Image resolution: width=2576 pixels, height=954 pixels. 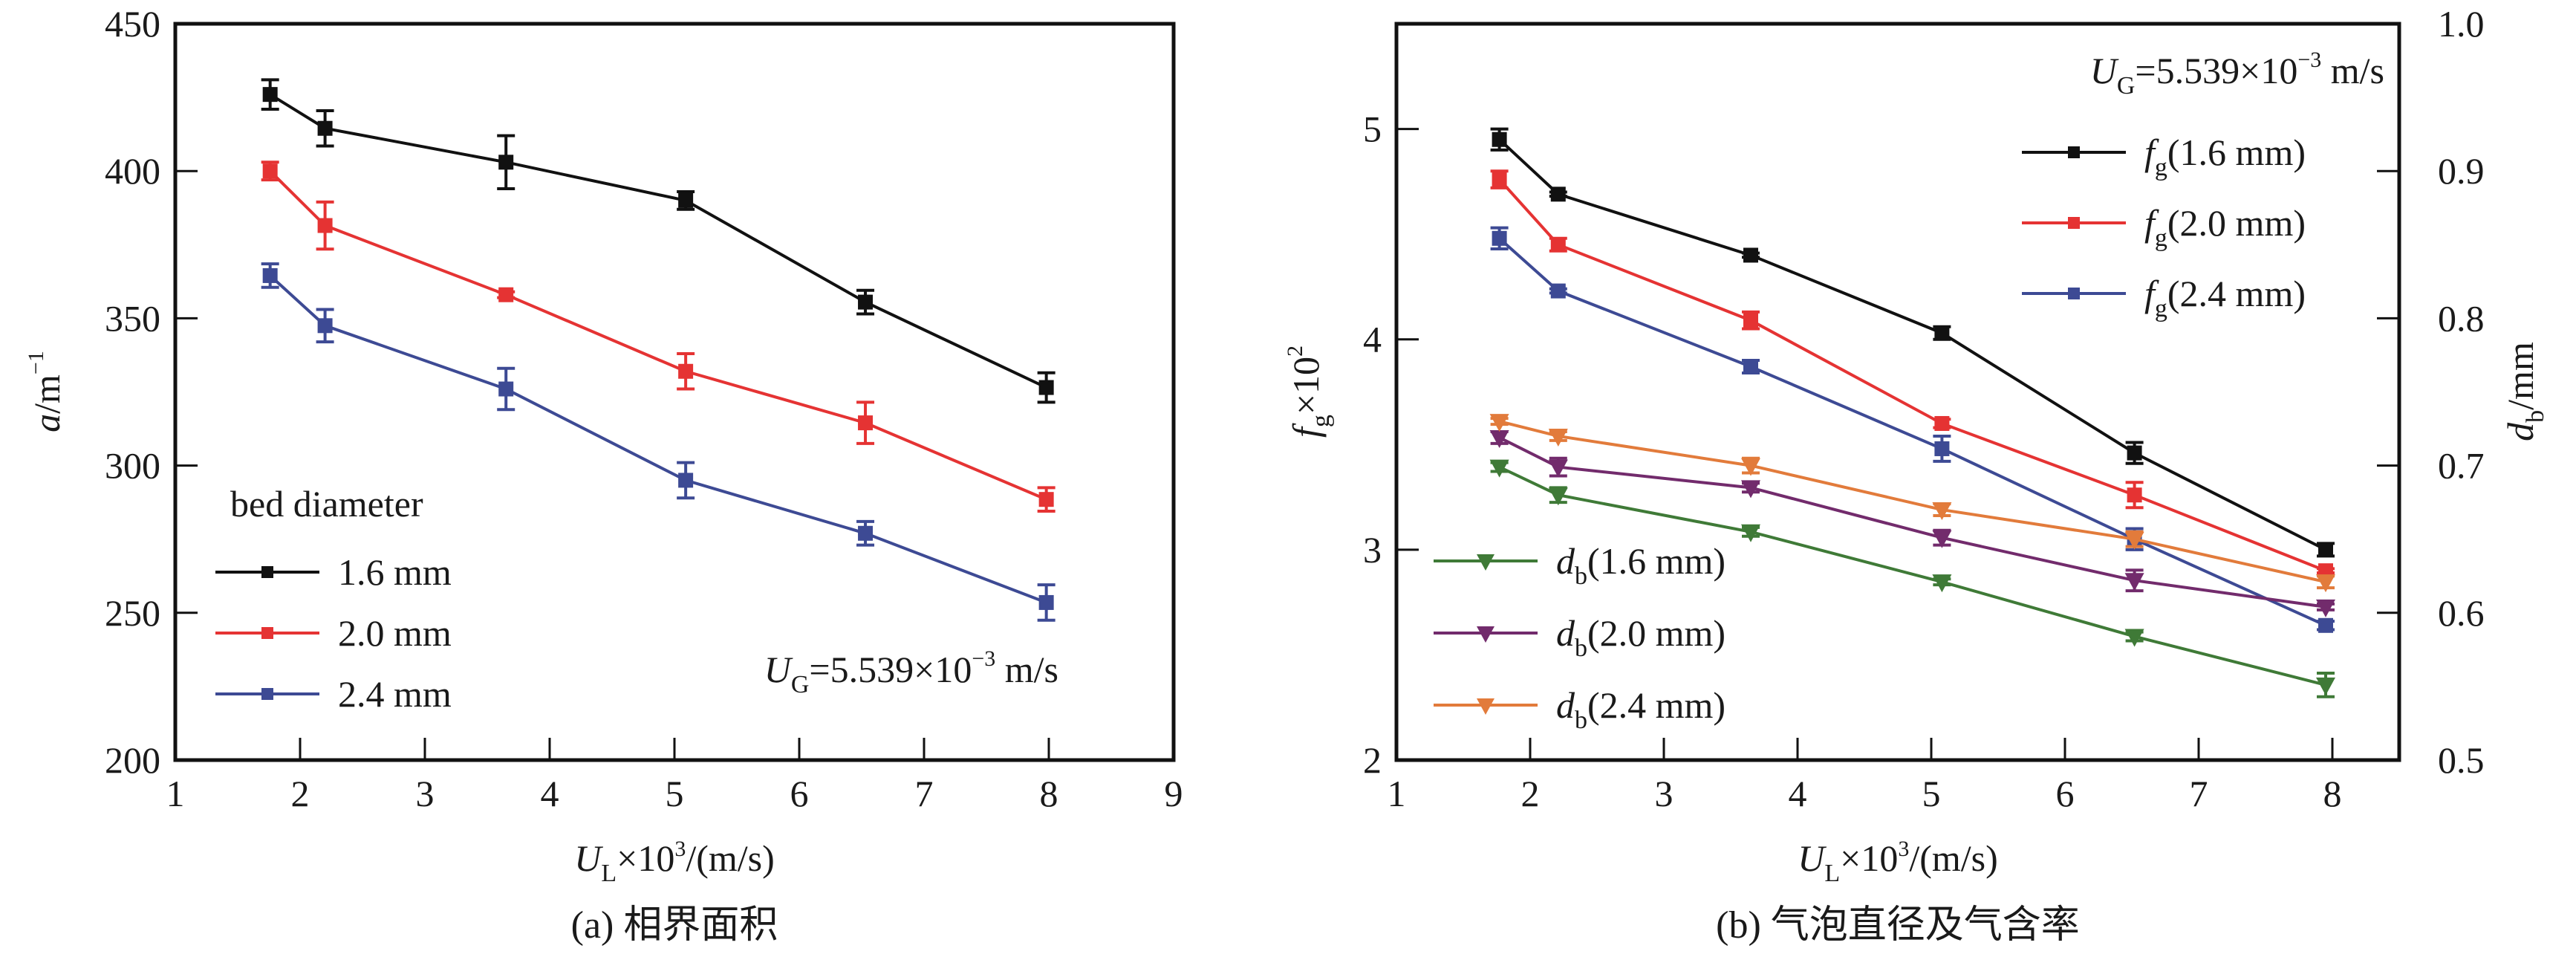 I want to click on y-tick-label: 200, so click(x=133, y=760).